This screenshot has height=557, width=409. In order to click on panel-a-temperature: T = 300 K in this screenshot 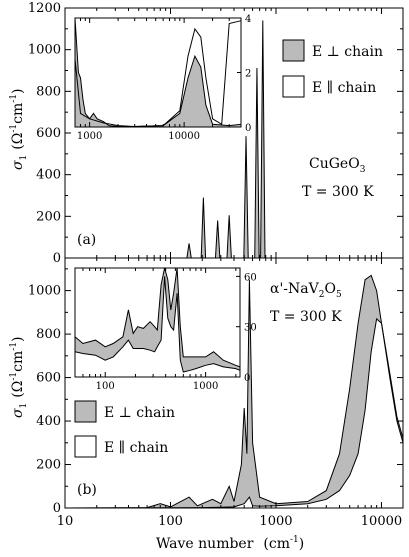, I will do `click(338, 192)`.